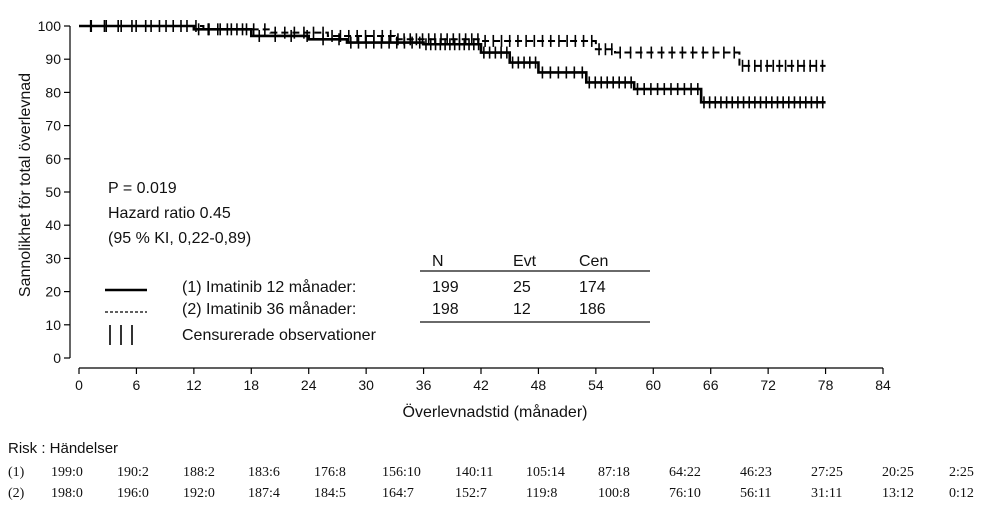  What do you see at coordinates (53, 92) in the screenshot?
I see `y-tick-label: 80` at bounding box center [53, 92].